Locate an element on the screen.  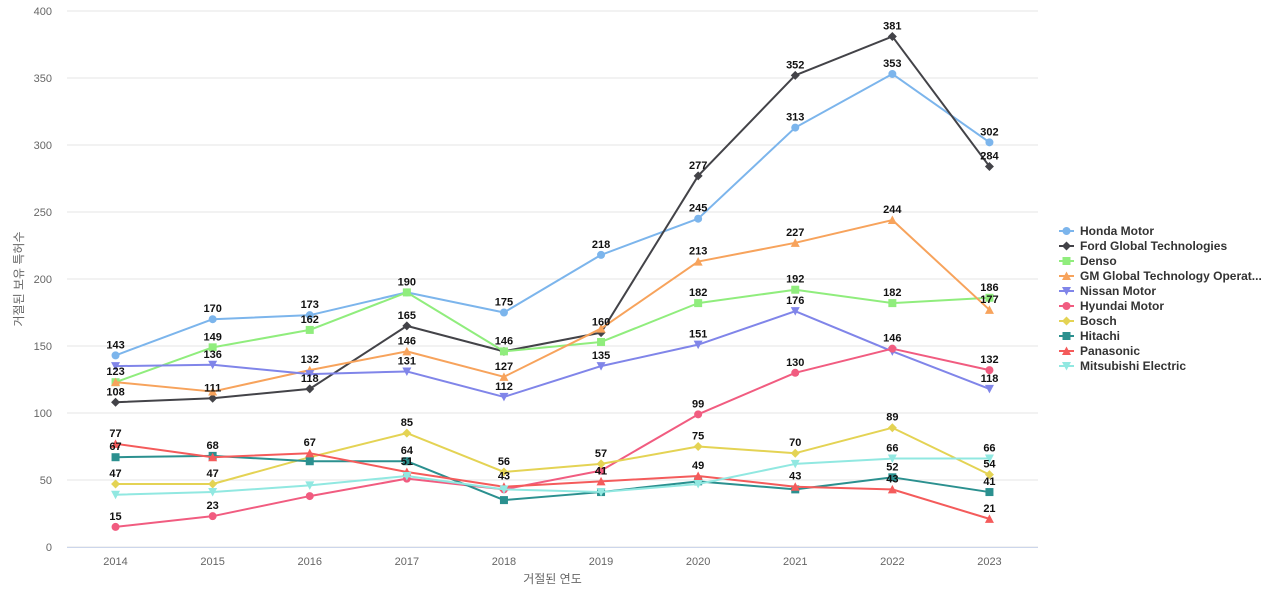
legend-item-hitachi: Hitachi is located at coordinates (1089, 336).